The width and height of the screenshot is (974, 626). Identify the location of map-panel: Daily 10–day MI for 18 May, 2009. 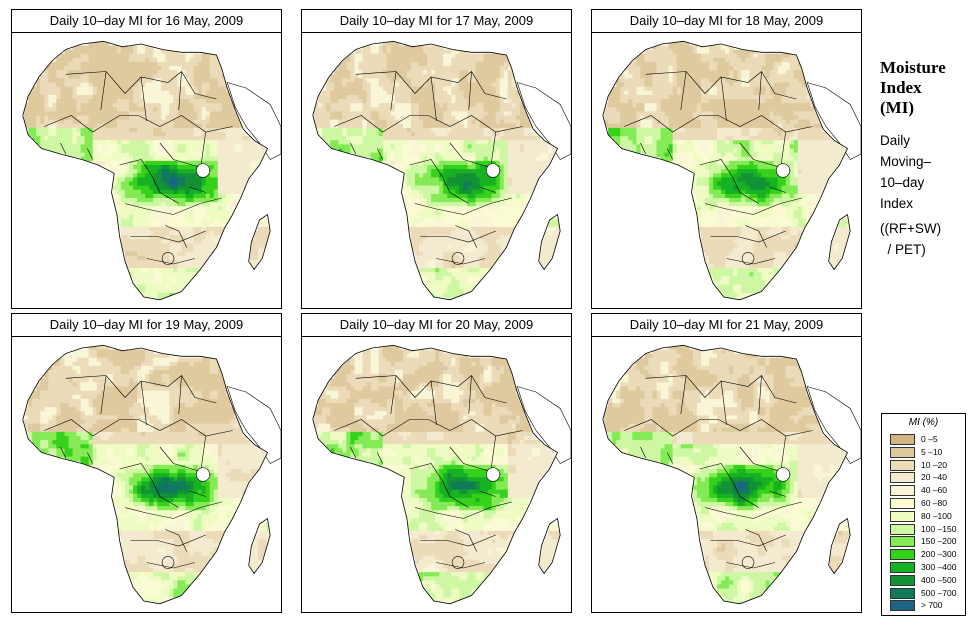
(726, 159).